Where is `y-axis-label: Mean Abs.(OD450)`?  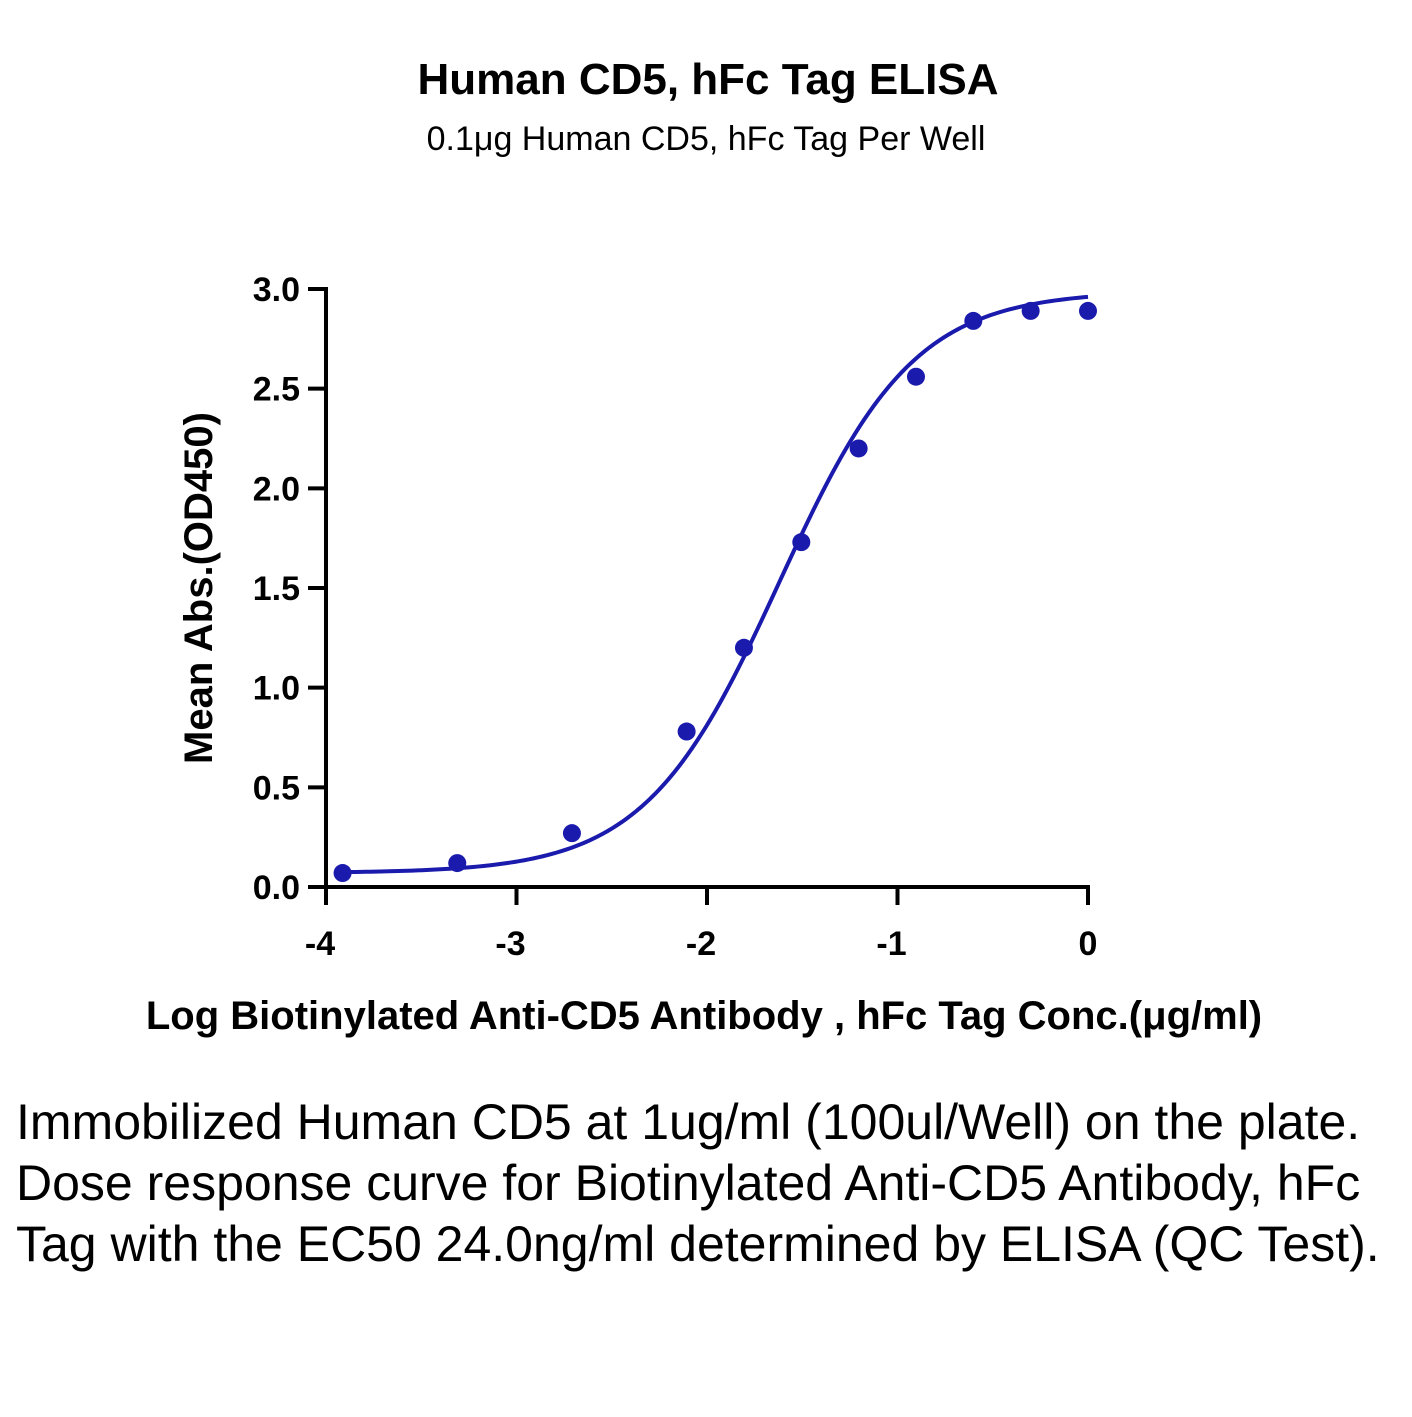
y-axis-label: Mean Abs.(OD450) is located at coordinates (199, 588).